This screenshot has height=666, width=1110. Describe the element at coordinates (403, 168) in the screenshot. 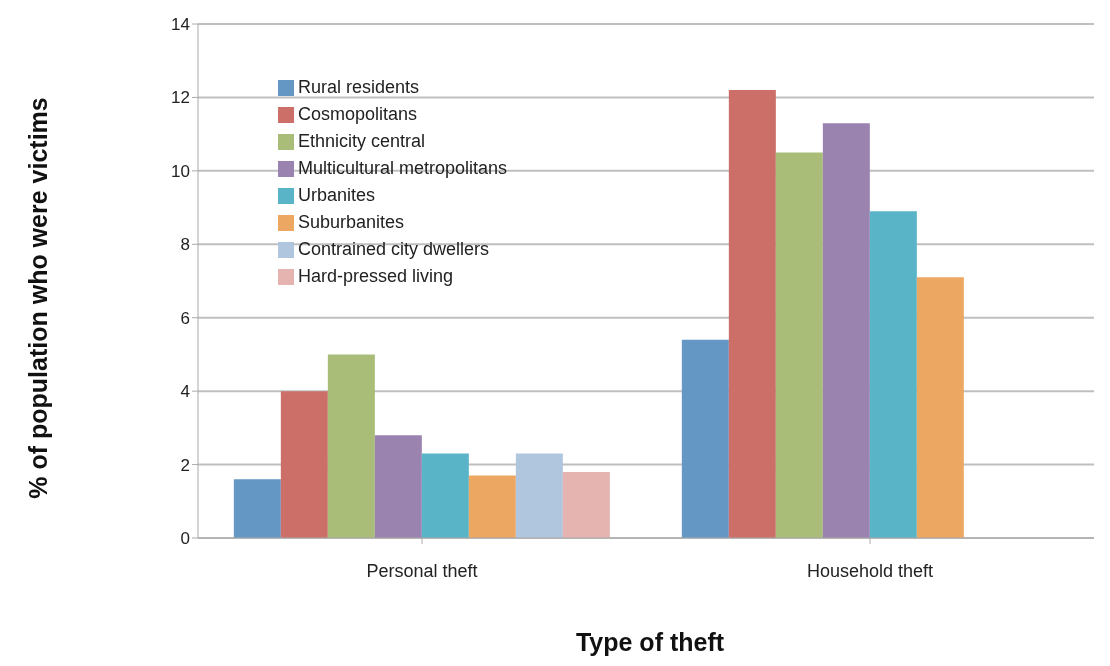

I see `legend-label: Multicultural metropolitans` at that location.